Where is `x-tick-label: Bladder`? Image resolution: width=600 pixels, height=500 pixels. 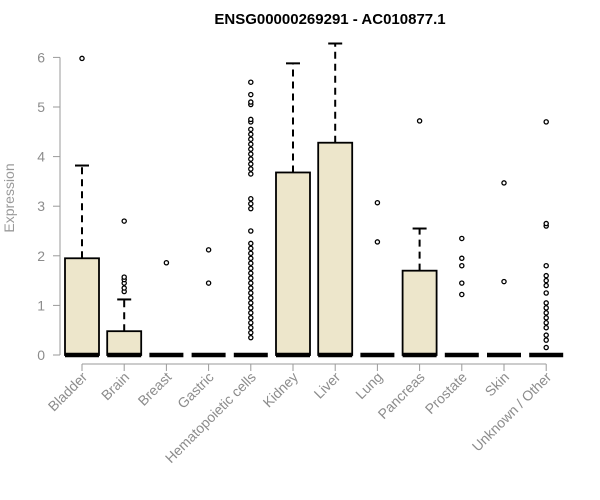 x-tick-label: Bladder is located at coordinates (68, 392).